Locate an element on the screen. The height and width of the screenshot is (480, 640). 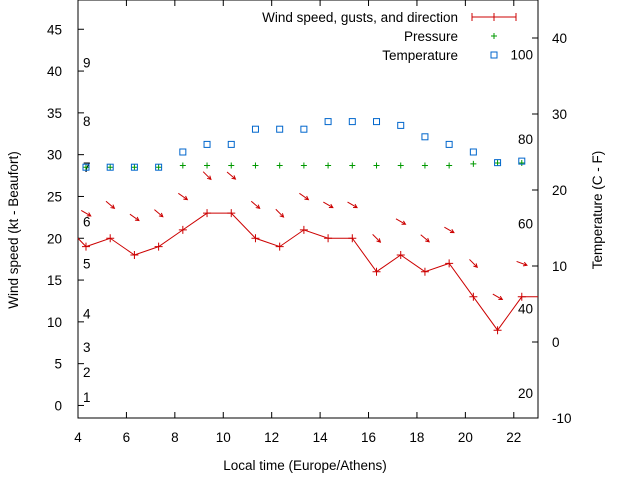
x-tick-label: 10 is located at coordinates (223, 437).